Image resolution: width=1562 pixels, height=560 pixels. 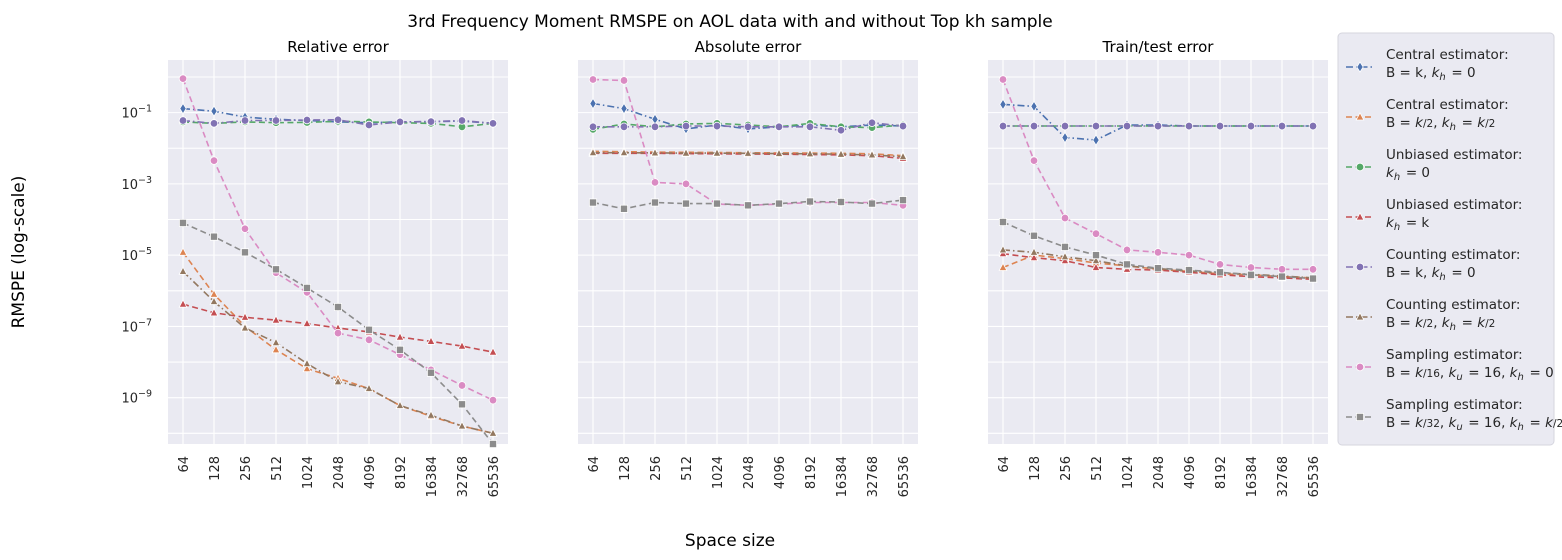 What do you see at coordinates (730, 541) in the screenshot?
I see `x-axis-label: Space size` at bounding box center [730, 541].